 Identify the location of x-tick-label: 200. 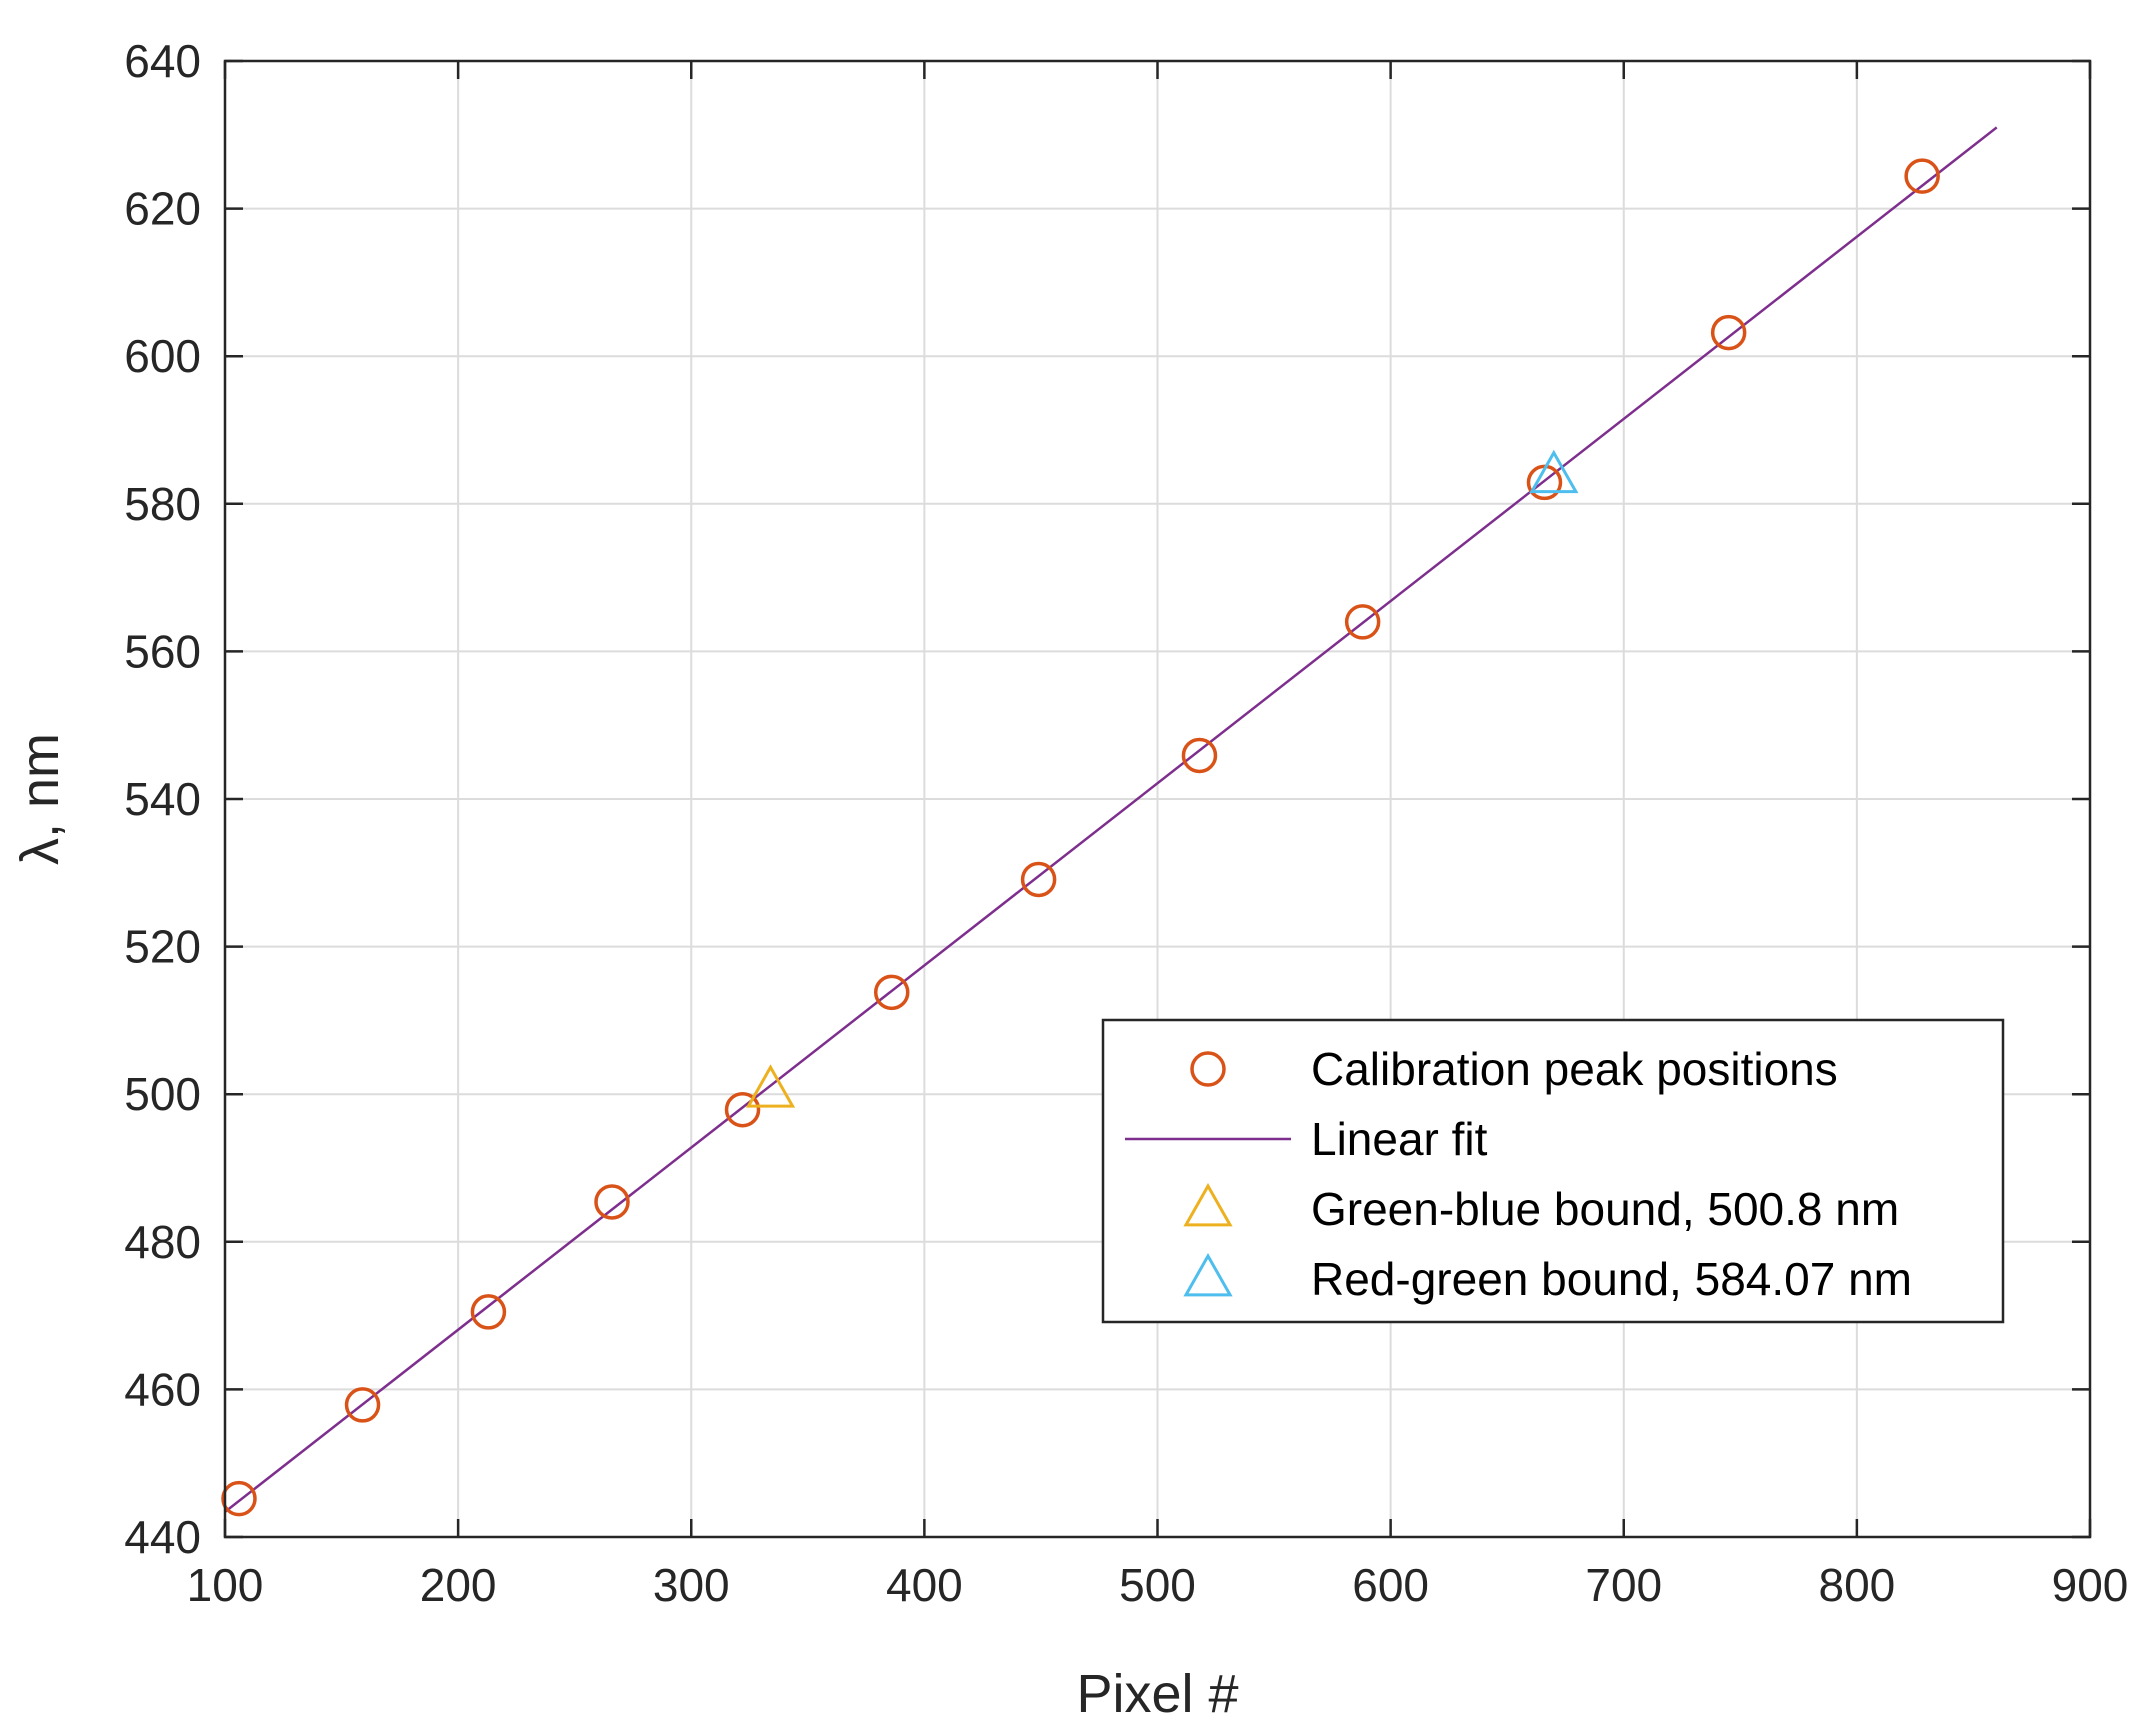
(458, 1585).